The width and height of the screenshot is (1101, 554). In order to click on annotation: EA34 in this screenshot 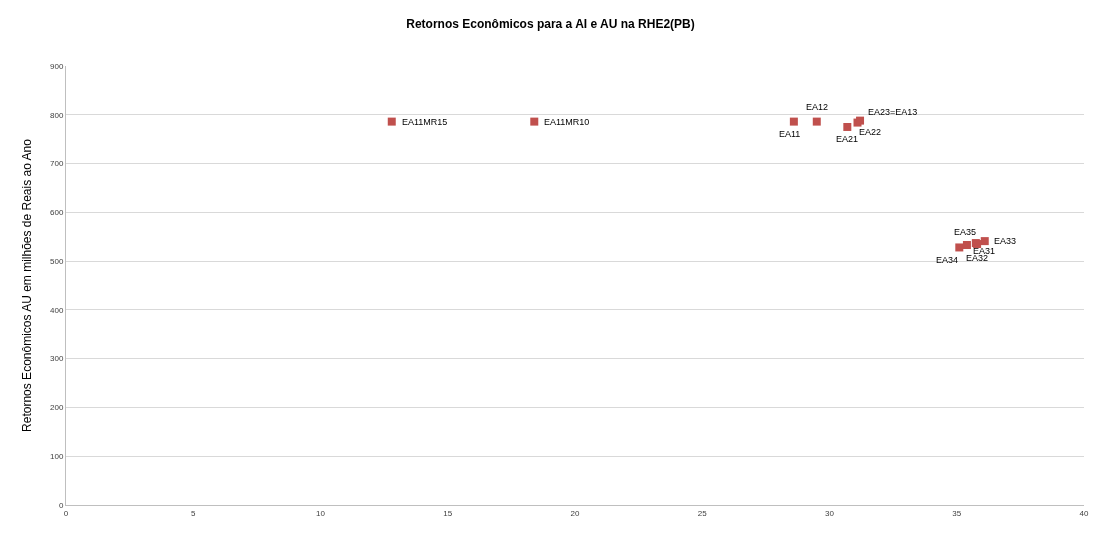, I will do `click(947, 260)`.